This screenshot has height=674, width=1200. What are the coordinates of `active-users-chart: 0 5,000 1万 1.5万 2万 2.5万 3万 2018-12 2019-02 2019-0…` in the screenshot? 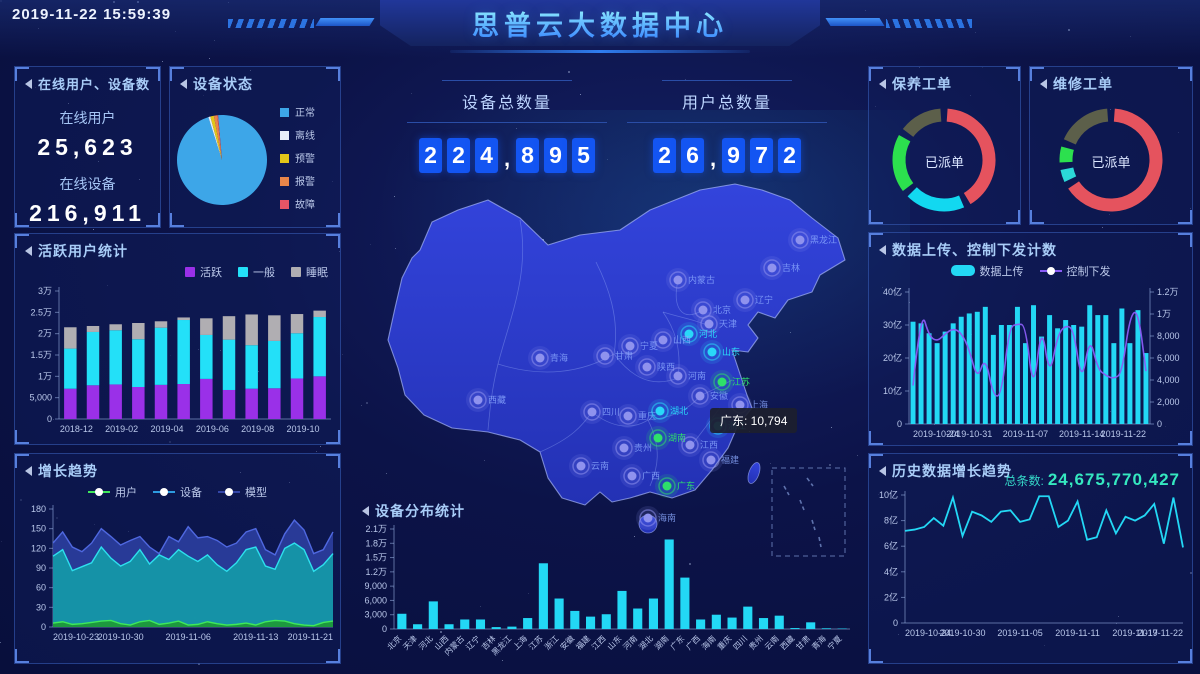 It's located at (177, 365).